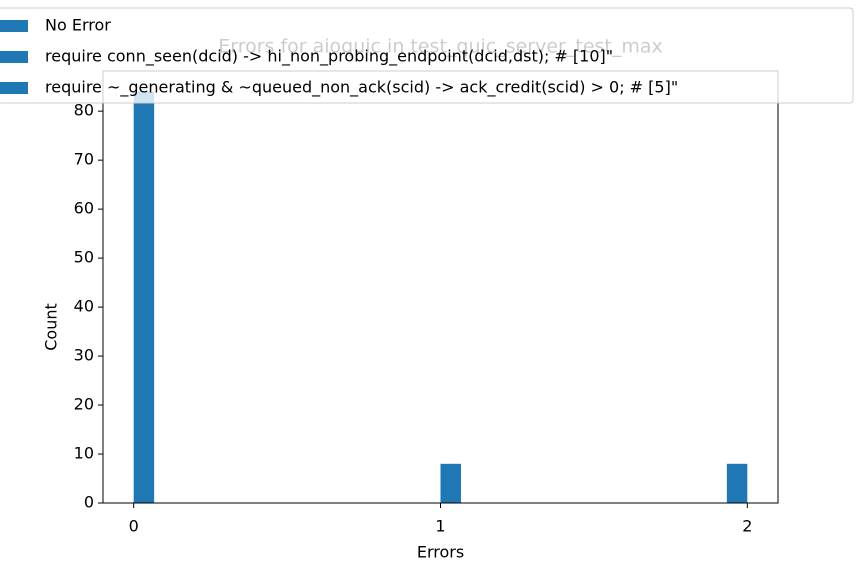  Describe the element at coordinates (84, 159) in the screenshot. I see `y-tick-label: 70` at that location.